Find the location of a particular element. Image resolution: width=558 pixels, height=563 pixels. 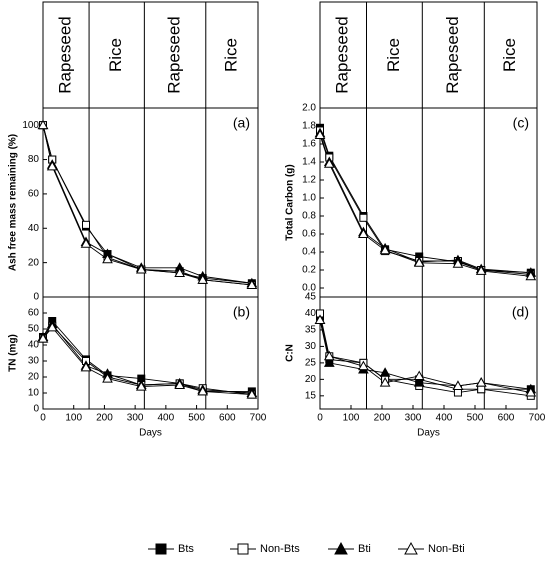

x-tick-label: 400 is located at coordinates (444, 418).